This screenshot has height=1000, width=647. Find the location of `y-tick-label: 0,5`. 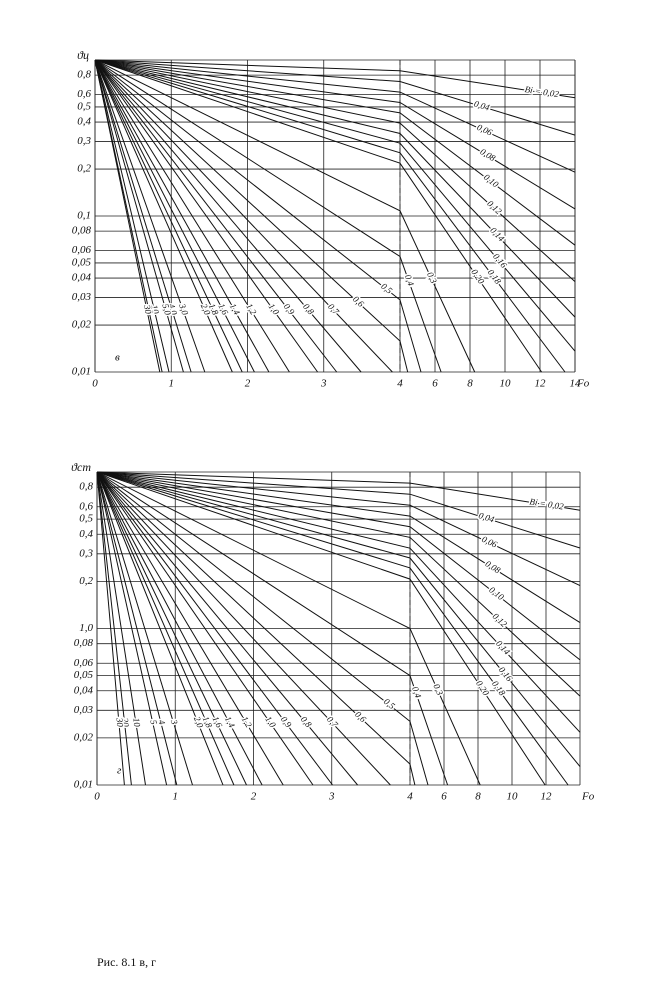

y-tick-label: 0,5 is located at coordinates (84, 106).